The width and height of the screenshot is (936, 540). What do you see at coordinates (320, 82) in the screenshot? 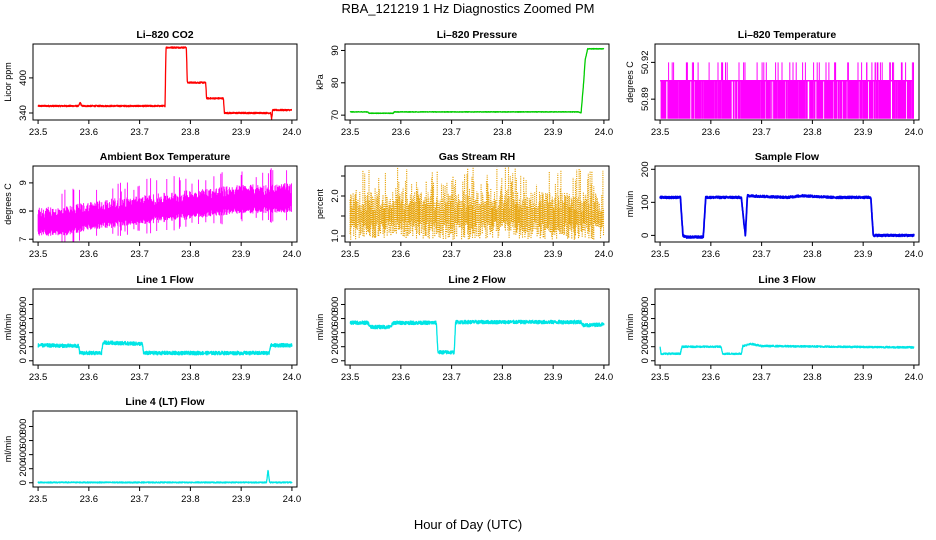
I see `y-axis-label: kPa` at bounding box center [320, 82].